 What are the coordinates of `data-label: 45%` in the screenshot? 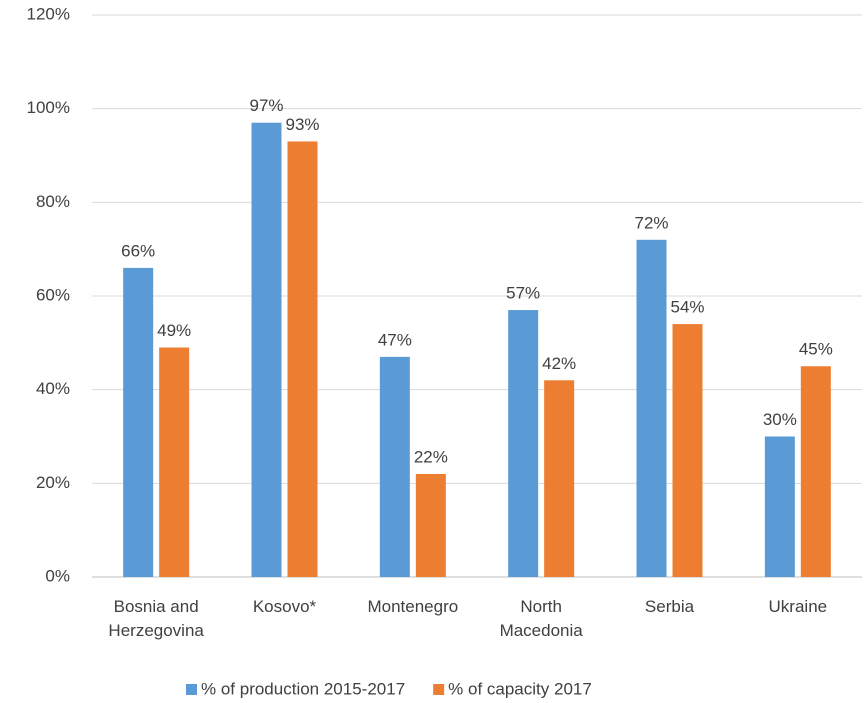 It's located at (816, 349).